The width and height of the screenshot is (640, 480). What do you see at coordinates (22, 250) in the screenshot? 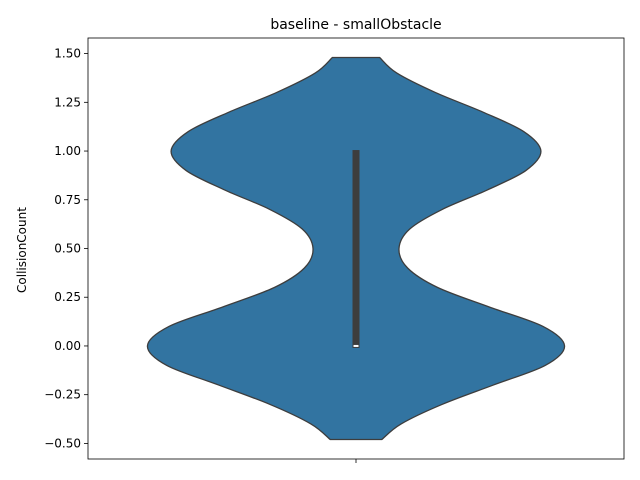
I see `y-axis-label: CollisionCount` at bounding box center [22, 250].